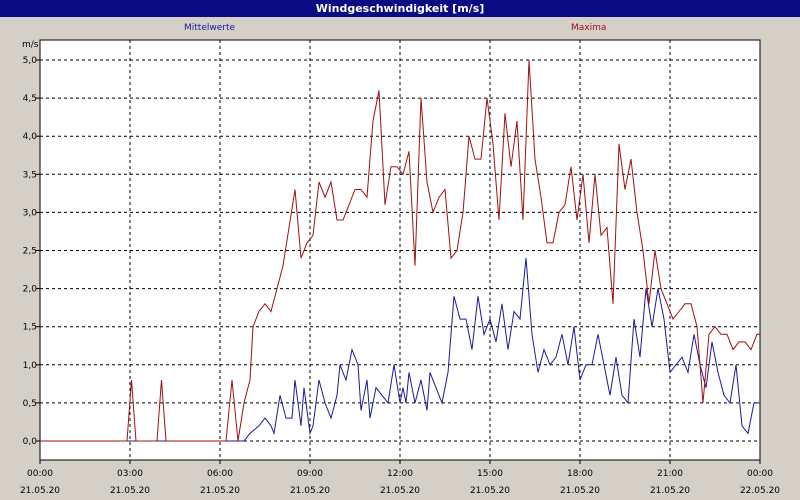 The image size is (800, 500). What do you see at coordinates (580, 474) in the screenshot?
I see `x-tick-label: 18:00` at bounding box center [580, 474].